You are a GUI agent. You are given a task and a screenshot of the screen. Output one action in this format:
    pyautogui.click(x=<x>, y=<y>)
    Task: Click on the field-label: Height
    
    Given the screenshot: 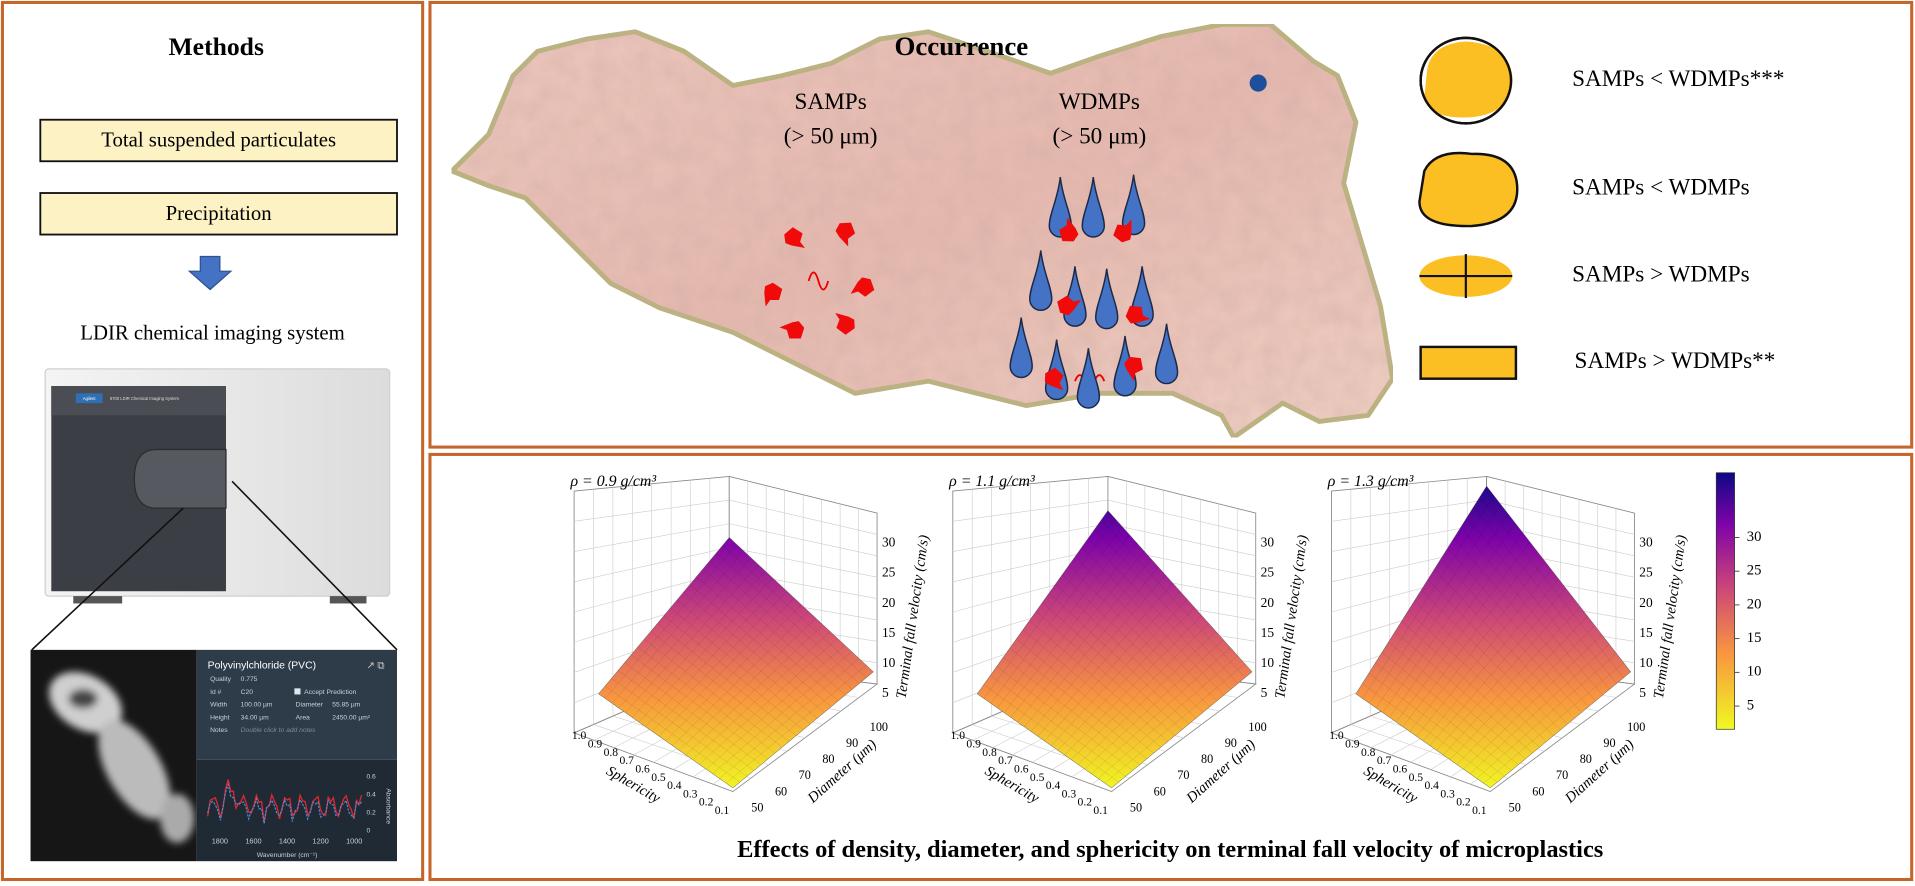 What is the action you would take?
    pyautogui.click(x=220, y=717)
    